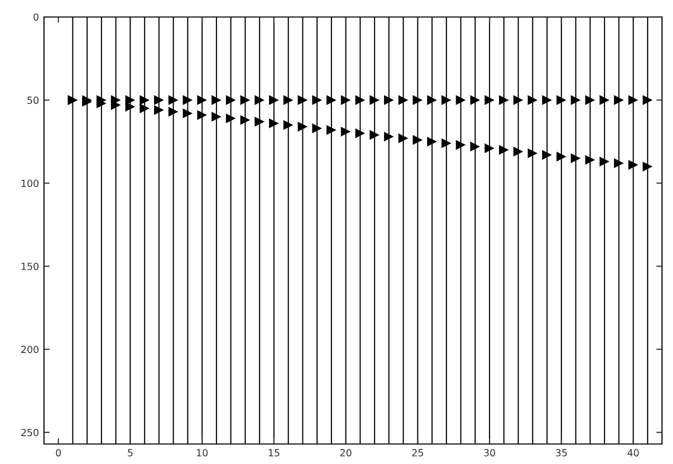 The image size is (673, 464). What do you see at coordinates (202, 452) in the screenshot?
I see `x-tick-label: 10` at bounding box center [202, 452].